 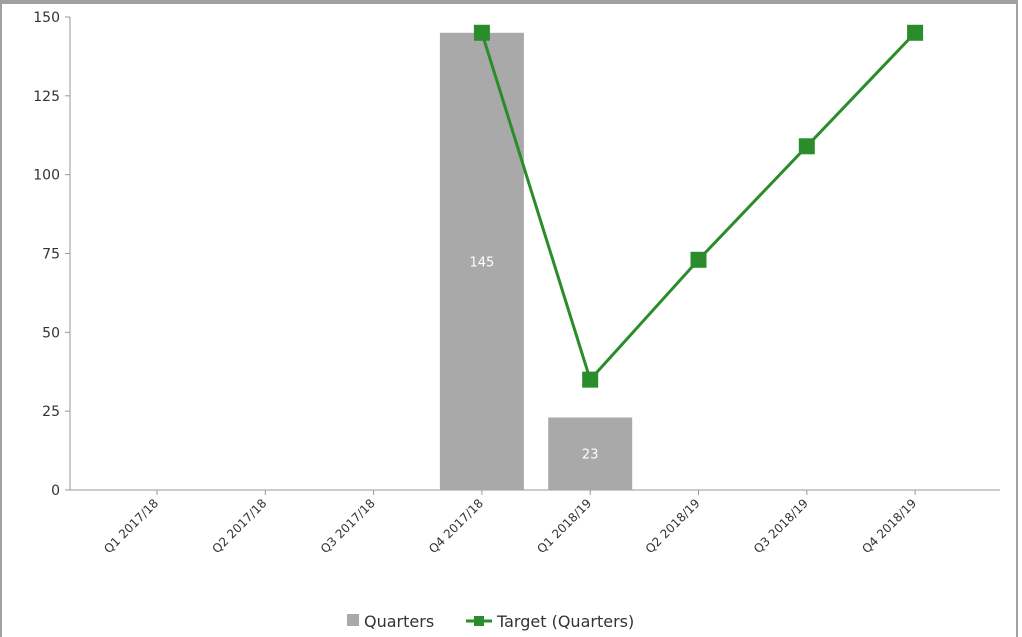 What do you see at coordinates (239, 526) in the screenshot?
I see `x-tick-label: Q2 2017/18` at bounding box center [239, 526].